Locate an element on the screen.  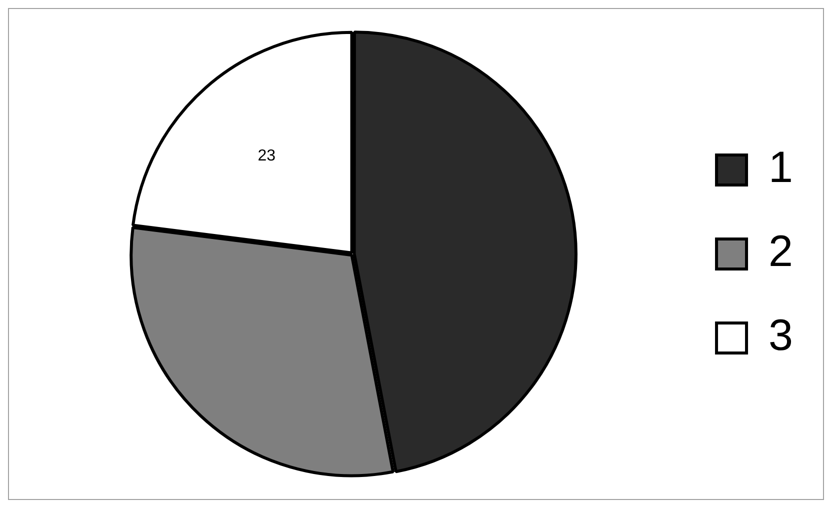
data-label: 23 is located at coordinates (267, 156).